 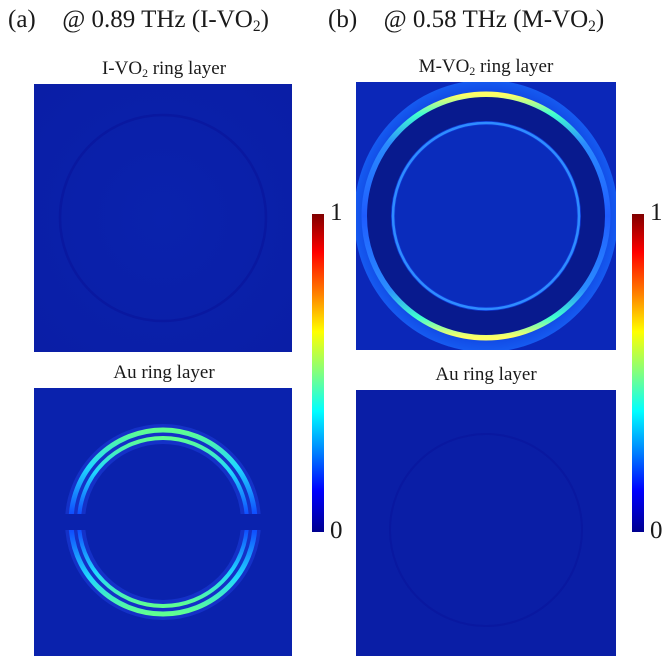 I want to click on ring-body, so click(x=486, y=216).